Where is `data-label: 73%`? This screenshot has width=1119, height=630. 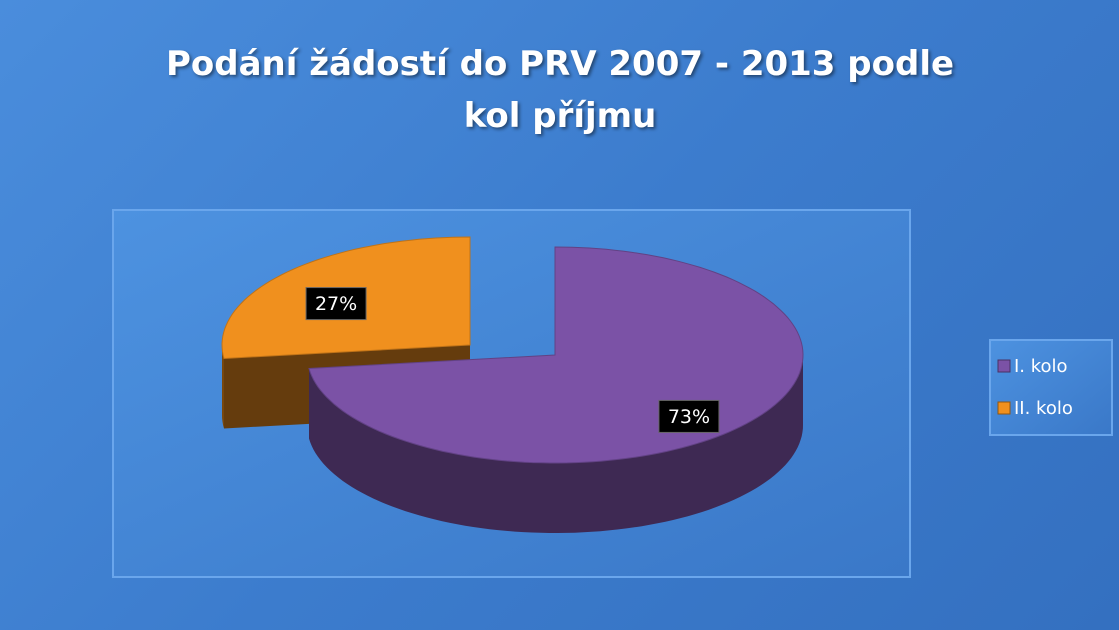
data-label: 73% is located at coordinates (689, 417).